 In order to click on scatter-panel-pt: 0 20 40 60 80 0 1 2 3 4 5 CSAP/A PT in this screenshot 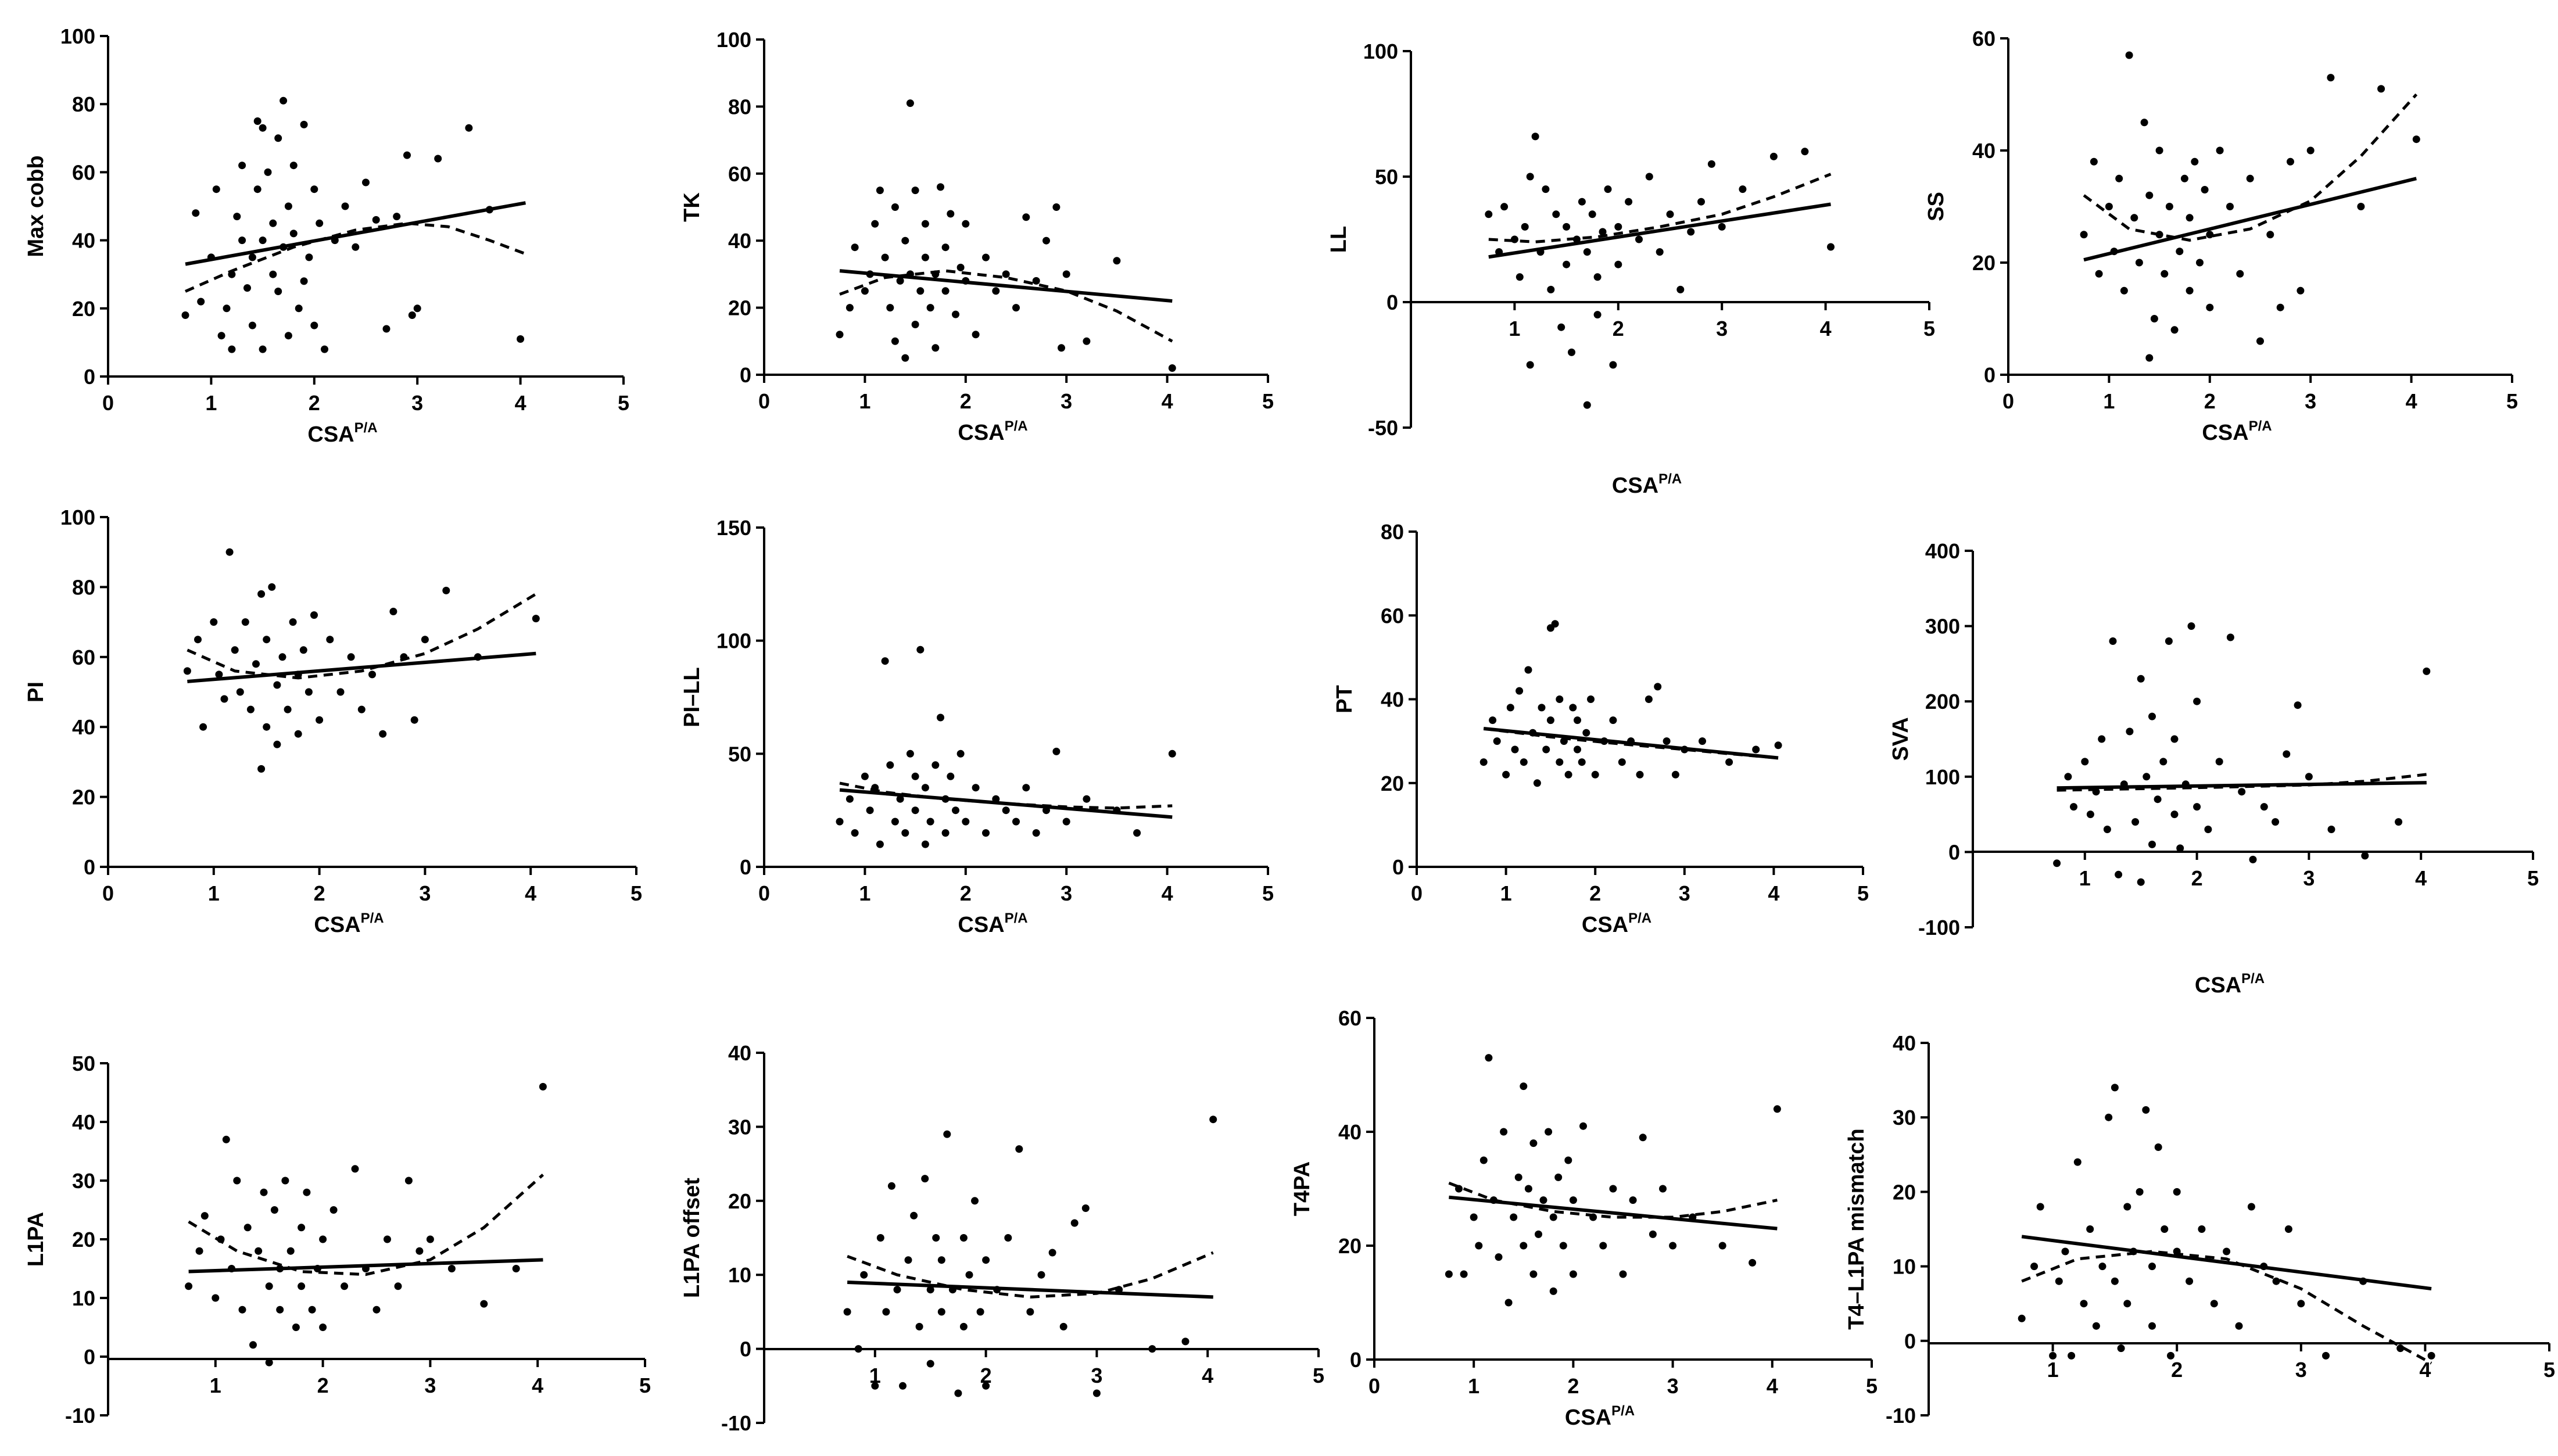, I will do `click(1600, 728)`.